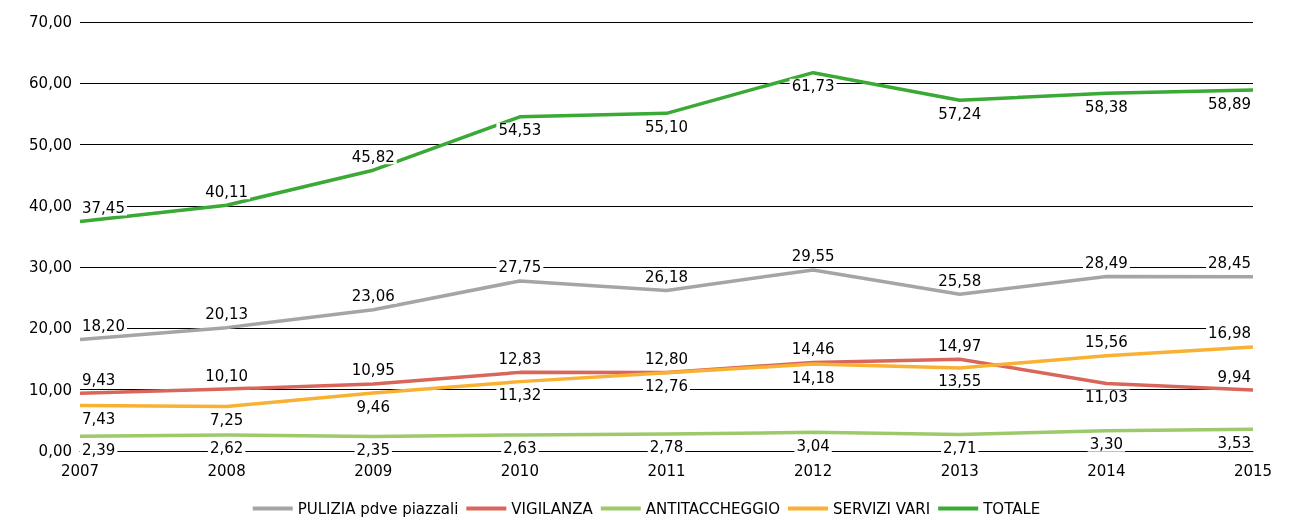  Describe the element at coordinates (960, 447) in the screenshot. I see `data-label: 2,71` at that location.